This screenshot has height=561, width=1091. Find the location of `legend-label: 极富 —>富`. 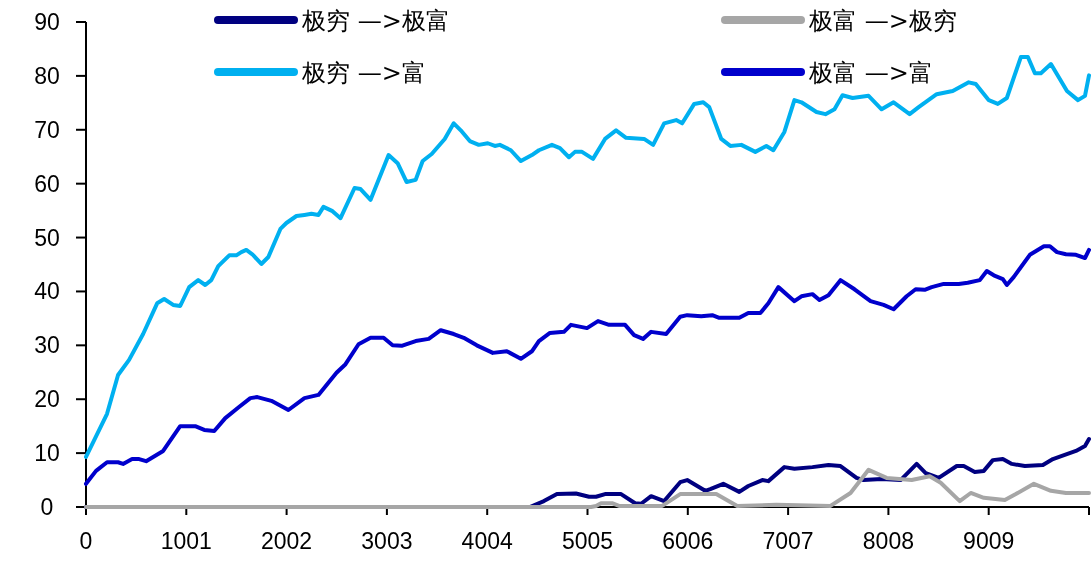

legend-label: 极富 —>富 is located at coordinates (870, 73).